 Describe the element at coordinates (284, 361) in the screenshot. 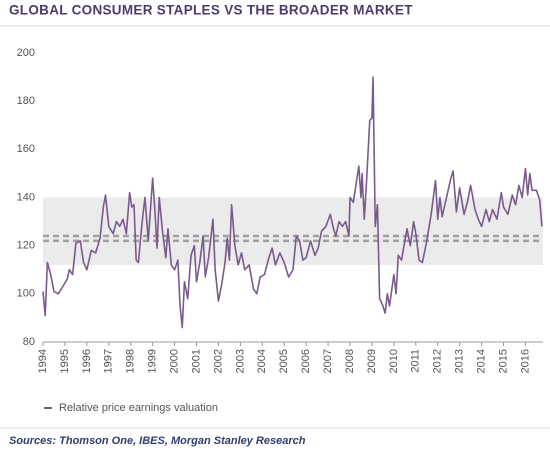

I see `x-tick-label: 2005` at that location.